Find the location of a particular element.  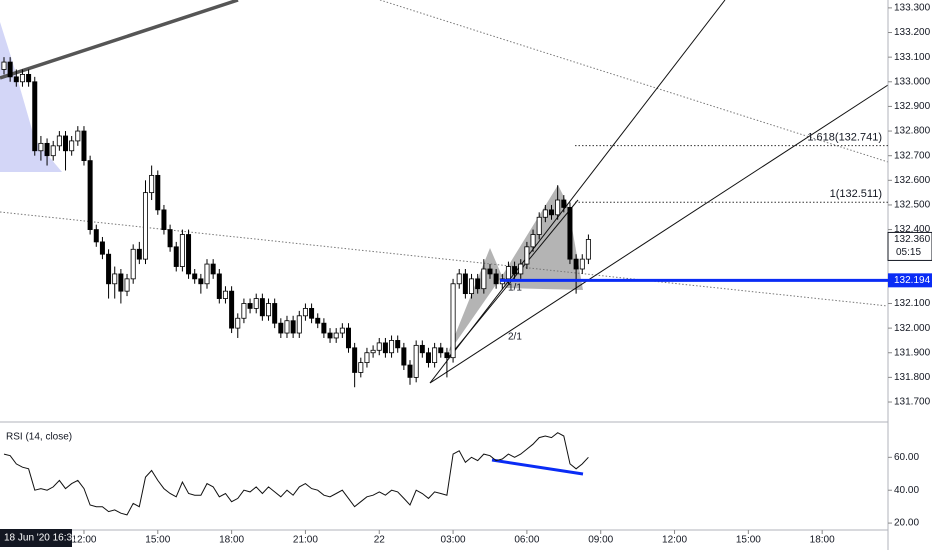

harmonic-pattern is located at coordinates (474, 301).